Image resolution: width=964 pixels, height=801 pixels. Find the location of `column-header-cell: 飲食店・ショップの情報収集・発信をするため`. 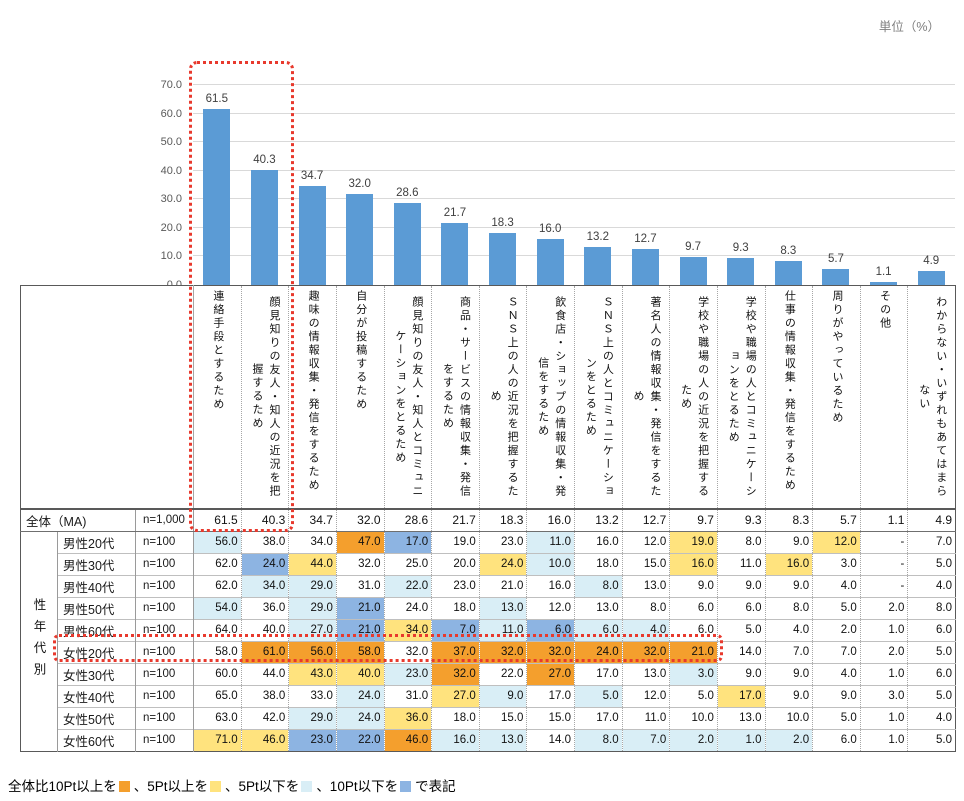

column-header-cell: 飲食店・ショップの情報収集・発信をするため is located at coordinates (550, 397).